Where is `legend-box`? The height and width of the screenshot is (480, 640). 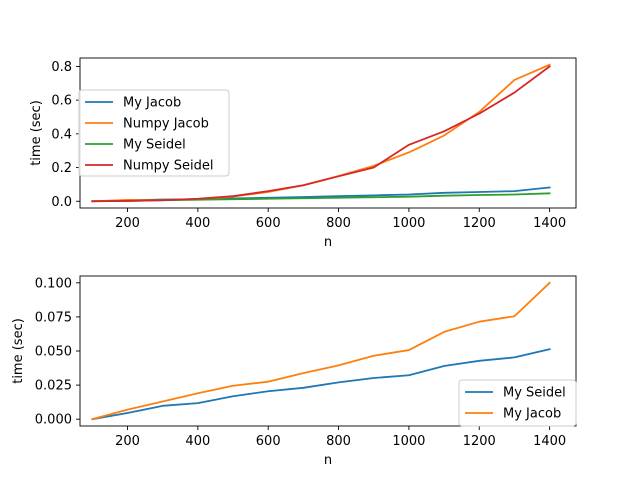
legend-box is located at coordinates (154, 133).